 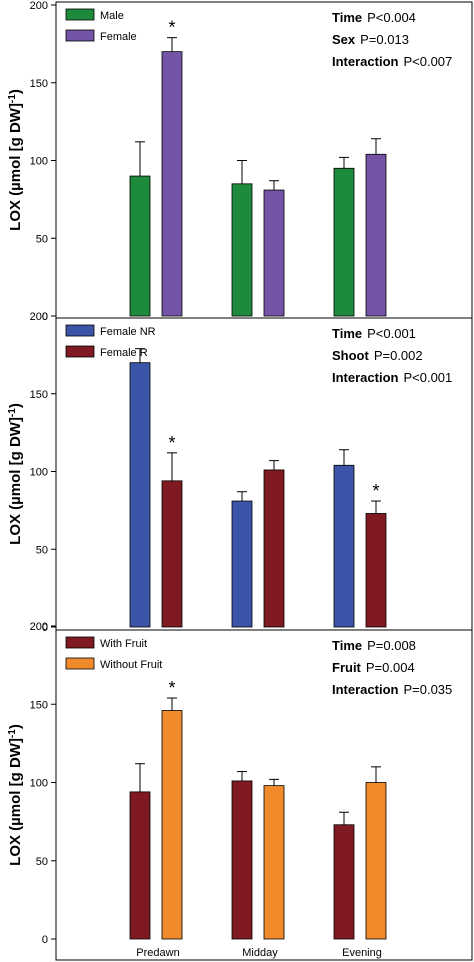 What do you see at coordinates (374, 17) in the screenshot?
I see `stat-line: Time P<0.004` at bounding box center [374, 17].